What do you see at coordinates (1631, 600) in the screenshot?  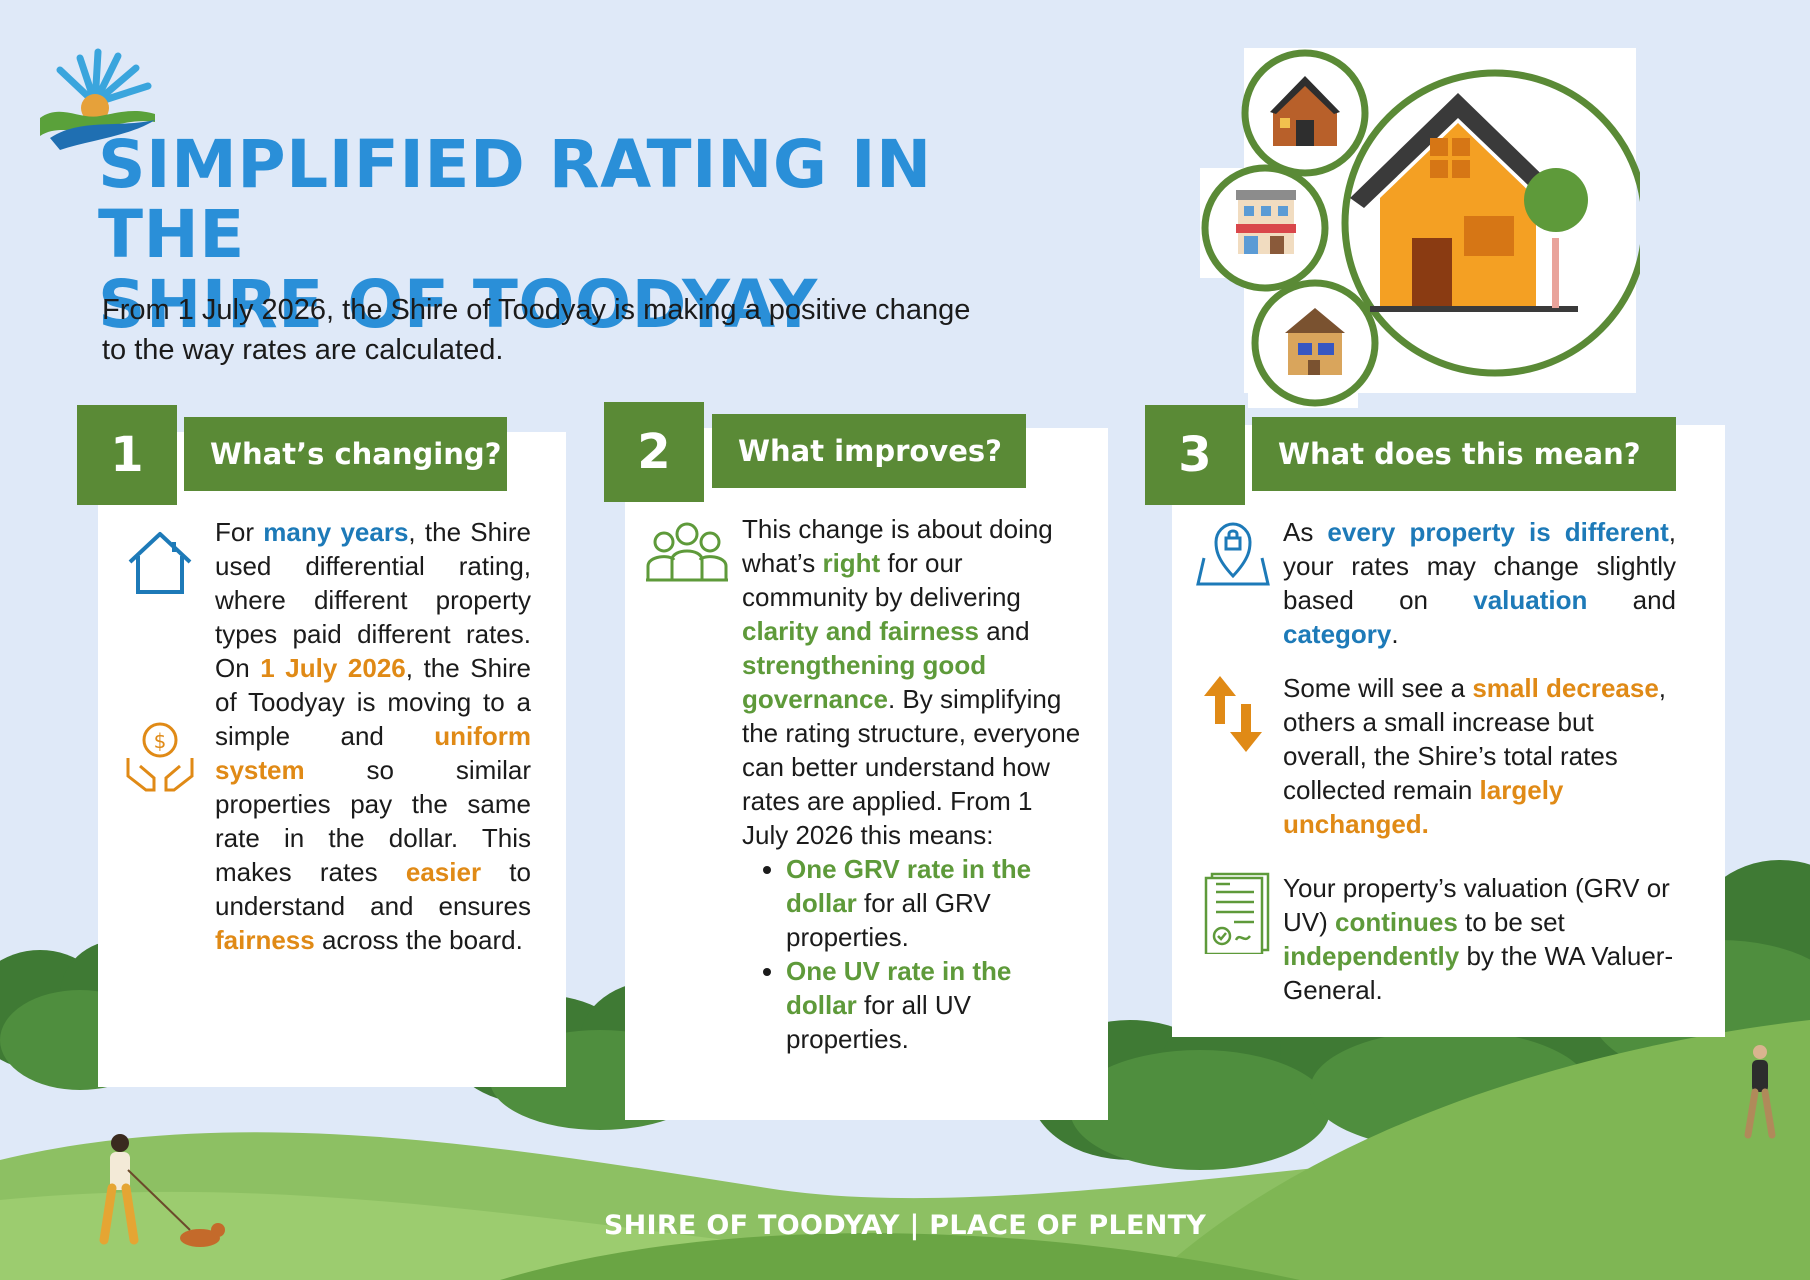 I see `card-3-text: and` at bounding box center [1631, 600].